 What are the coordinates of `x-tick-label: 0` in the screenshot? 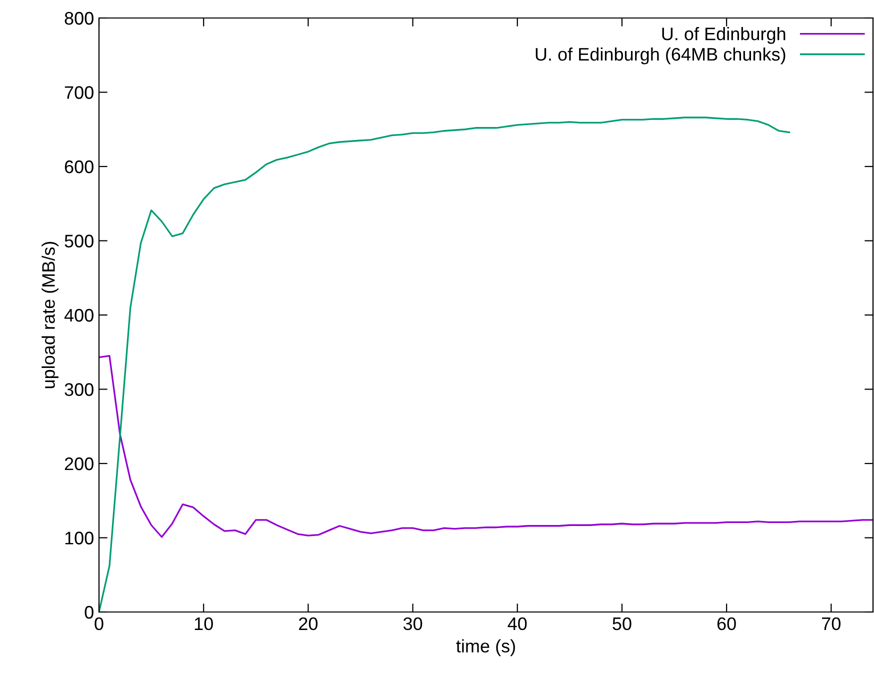 It's located at (99, 623).